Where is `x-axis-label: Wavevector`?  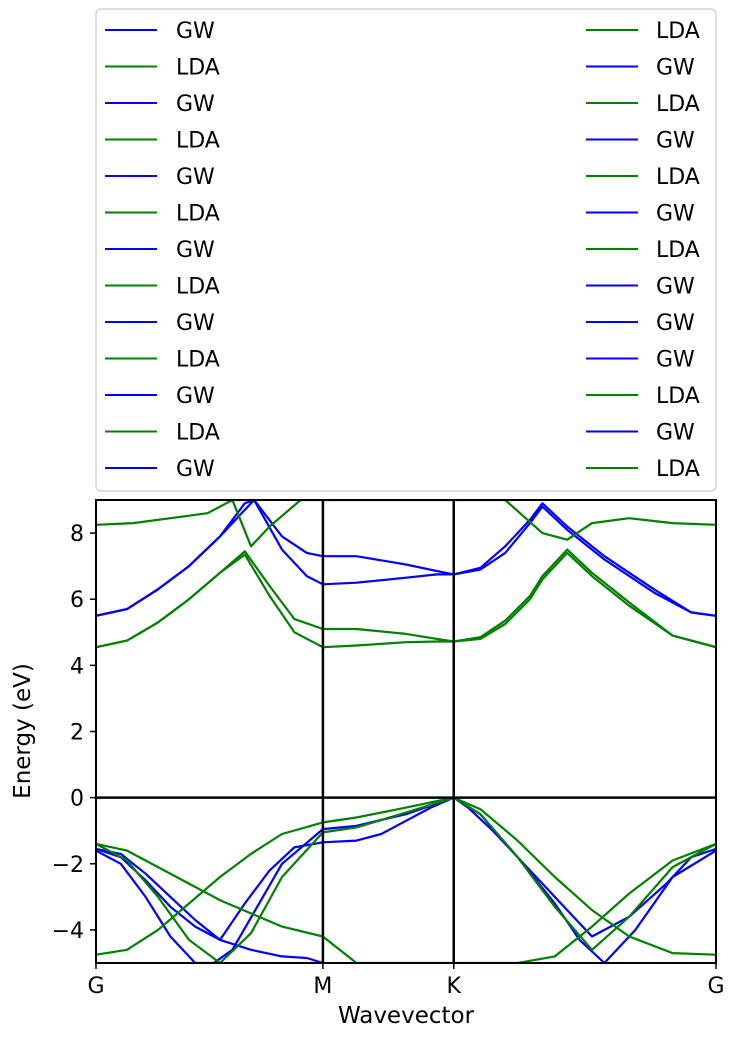 x-axis-label: Wavevector is located at coordinates (406, 1016).